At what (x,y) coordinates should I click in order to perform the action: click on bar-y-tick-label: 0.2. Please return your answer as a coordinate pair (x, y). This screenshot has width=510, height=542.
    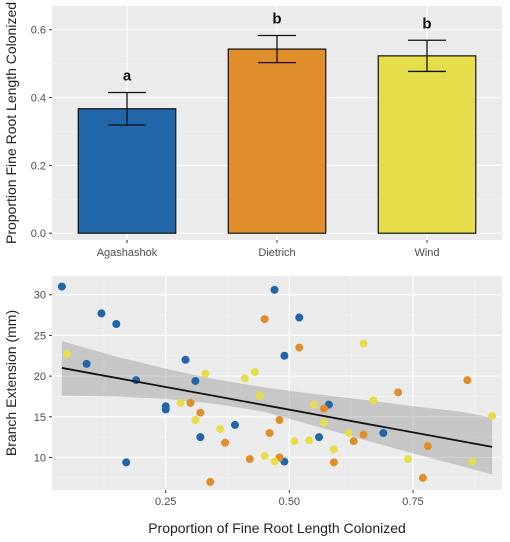
    Looking at the image, I should click on (38, 166).